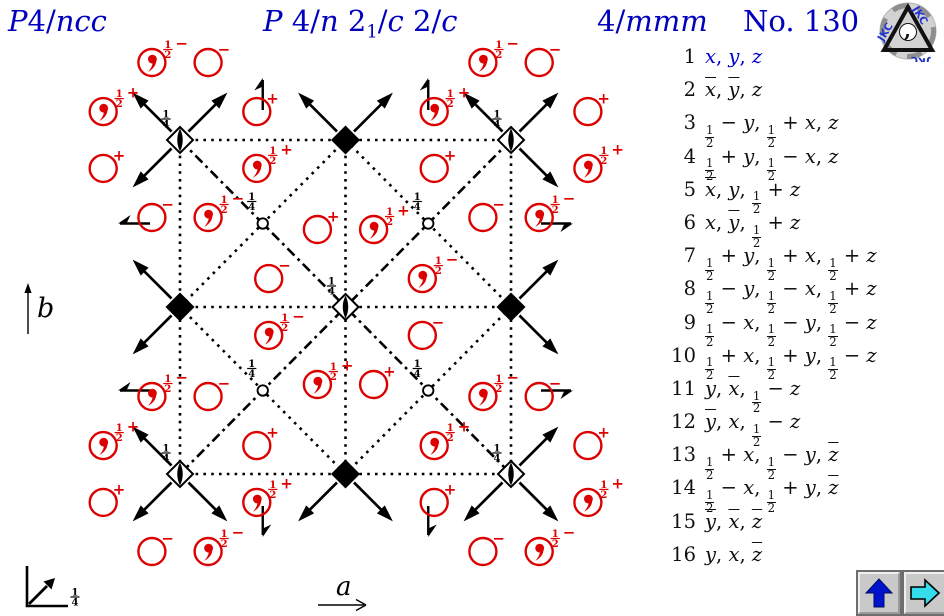 This screenshot has width=944, height=616. I want to click on svg-text: JKC, so click(920, 58).